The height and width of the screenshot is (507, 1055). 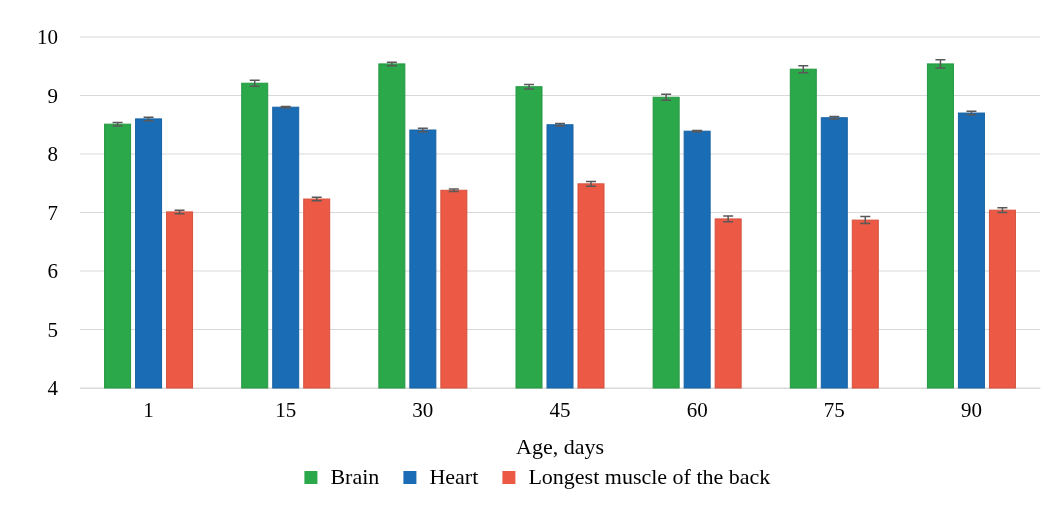 I want to click on x-tick-label: 45, so click(x=560, y=409).